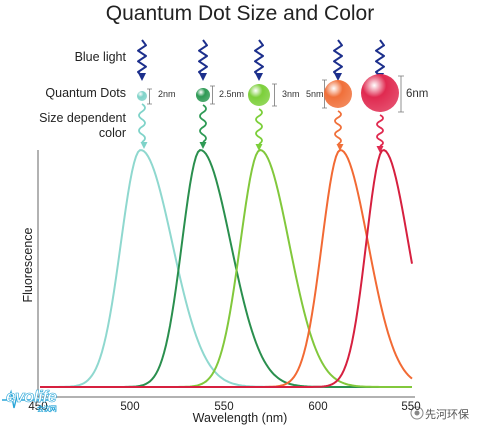 This screenshot has width=480, height=435. Describe the element at coordinates (240, 418) in the screenshot. I see `x-axis-label: Wavelength (nm)` at that location.